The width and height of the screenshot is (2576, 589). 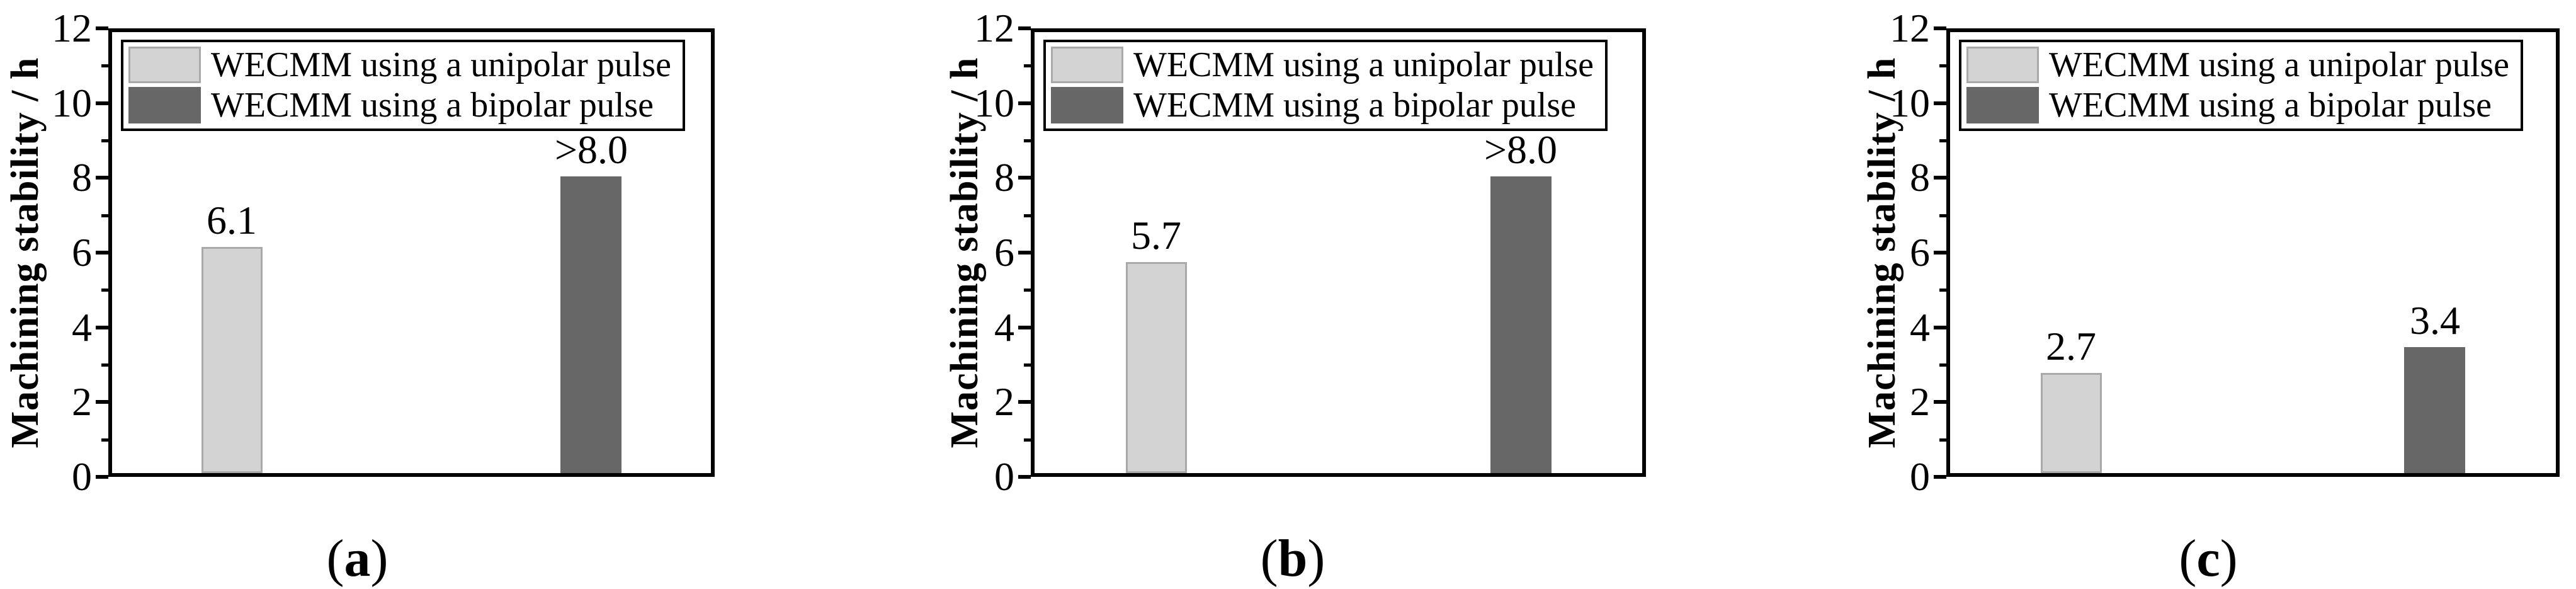 What do you see at coordinates (1087, 66) in the screenshot?
I see `legend-swatch-unipolar` at bounding box center [1087, 66].